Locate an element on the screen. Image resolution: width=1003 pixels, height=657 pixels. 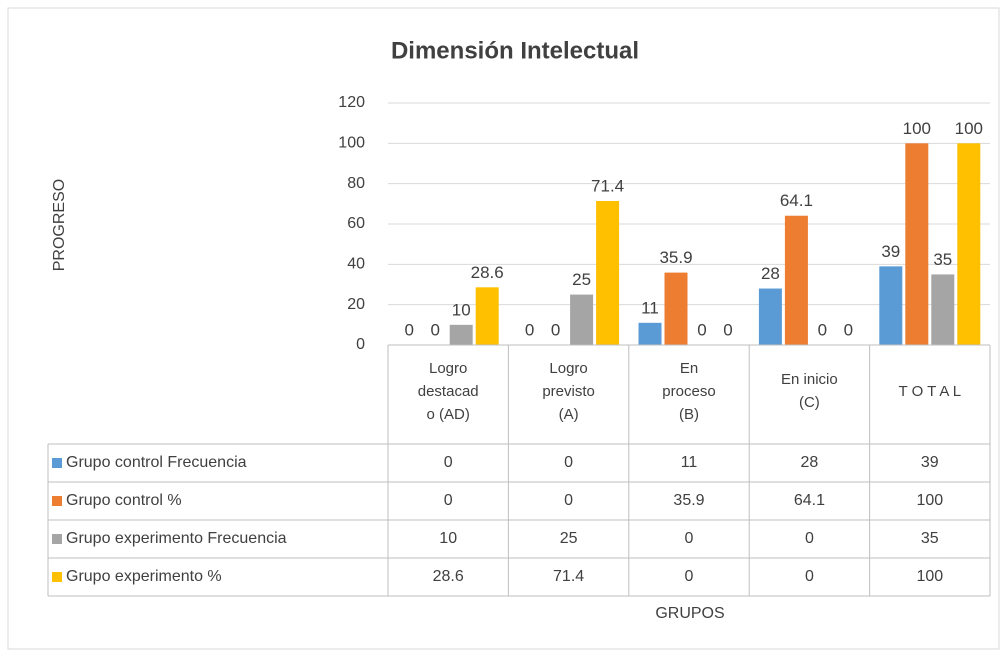
data-label: 64.1 is located at coordinates (796, 200).